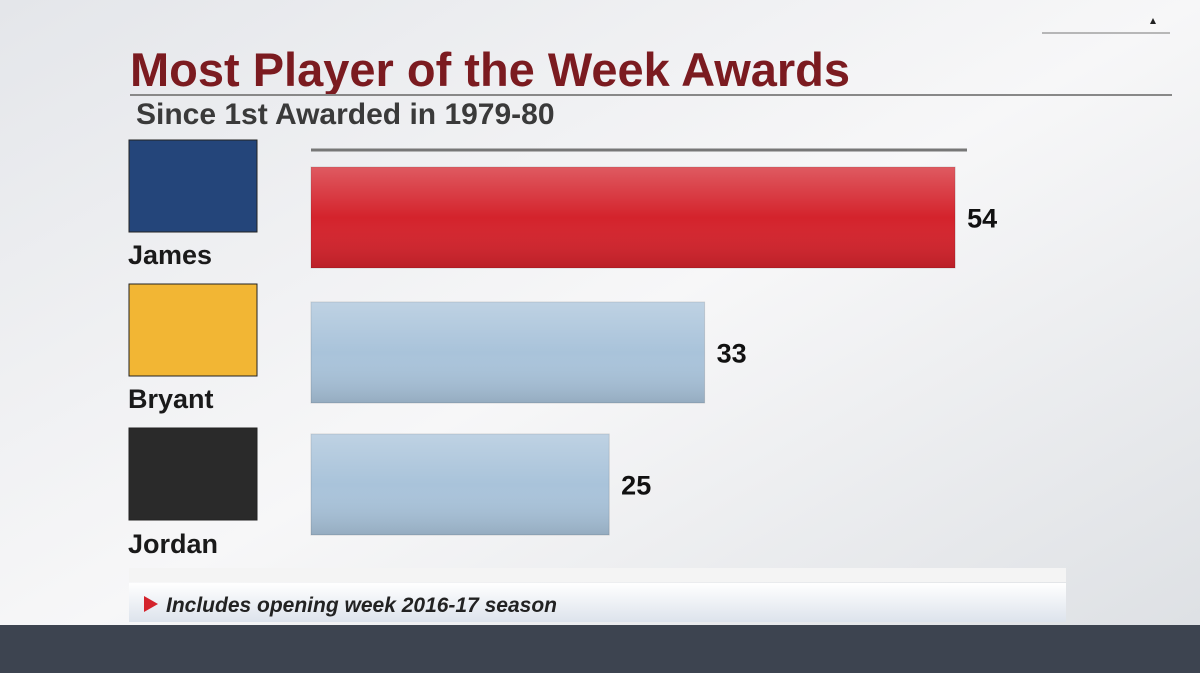  What do you see at coordinates (982, 219) in the screenshot?
I see `value-label: 54` at bounding box center [982, 219].